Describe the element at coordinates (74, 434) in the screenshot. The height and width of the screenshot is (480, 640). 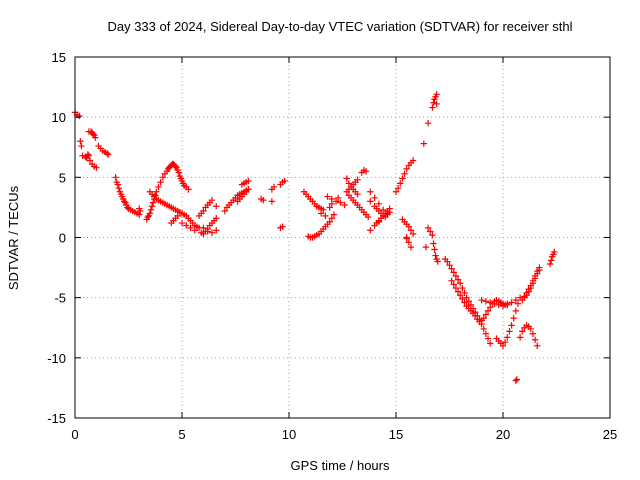
I see `x-tick-label: 0` at that location.